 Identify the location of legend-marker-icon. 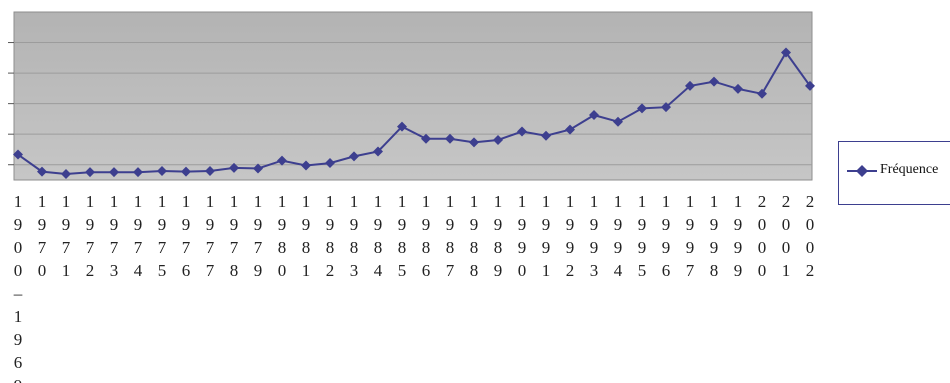
(862, 171).